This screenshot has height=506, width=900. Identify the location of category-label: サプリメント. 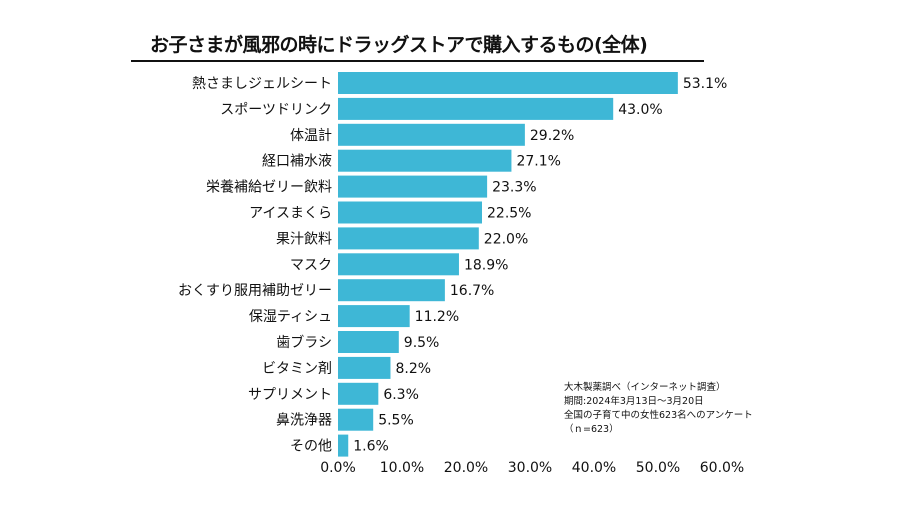
(290, 395).